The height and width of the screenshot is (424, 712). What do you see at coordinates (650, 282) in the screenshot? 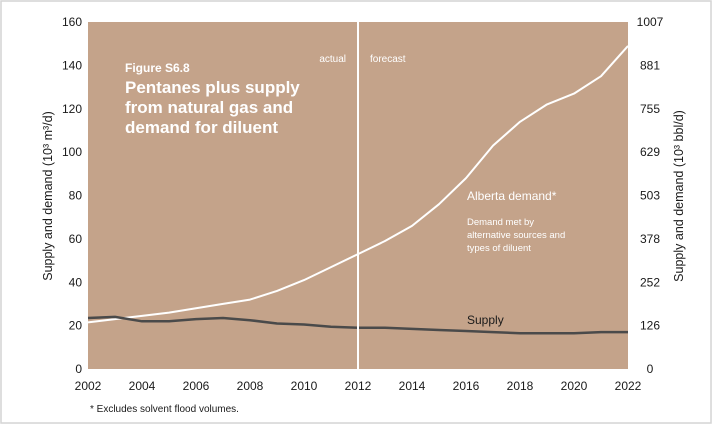
I see `y-tick-label-right: 252` at bounding box center [650, 282].